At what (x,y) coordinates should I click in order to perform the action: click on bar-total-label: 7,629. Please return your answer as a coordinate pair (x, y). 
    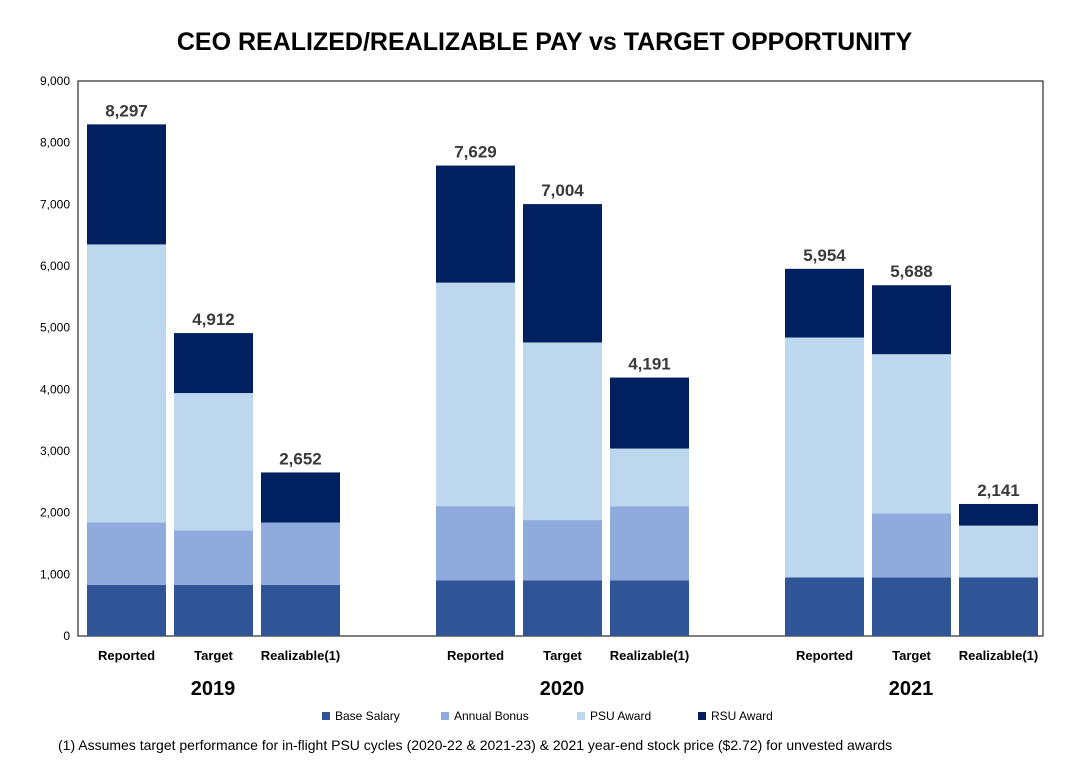
    Looking at the image, I should click on (475, 152).